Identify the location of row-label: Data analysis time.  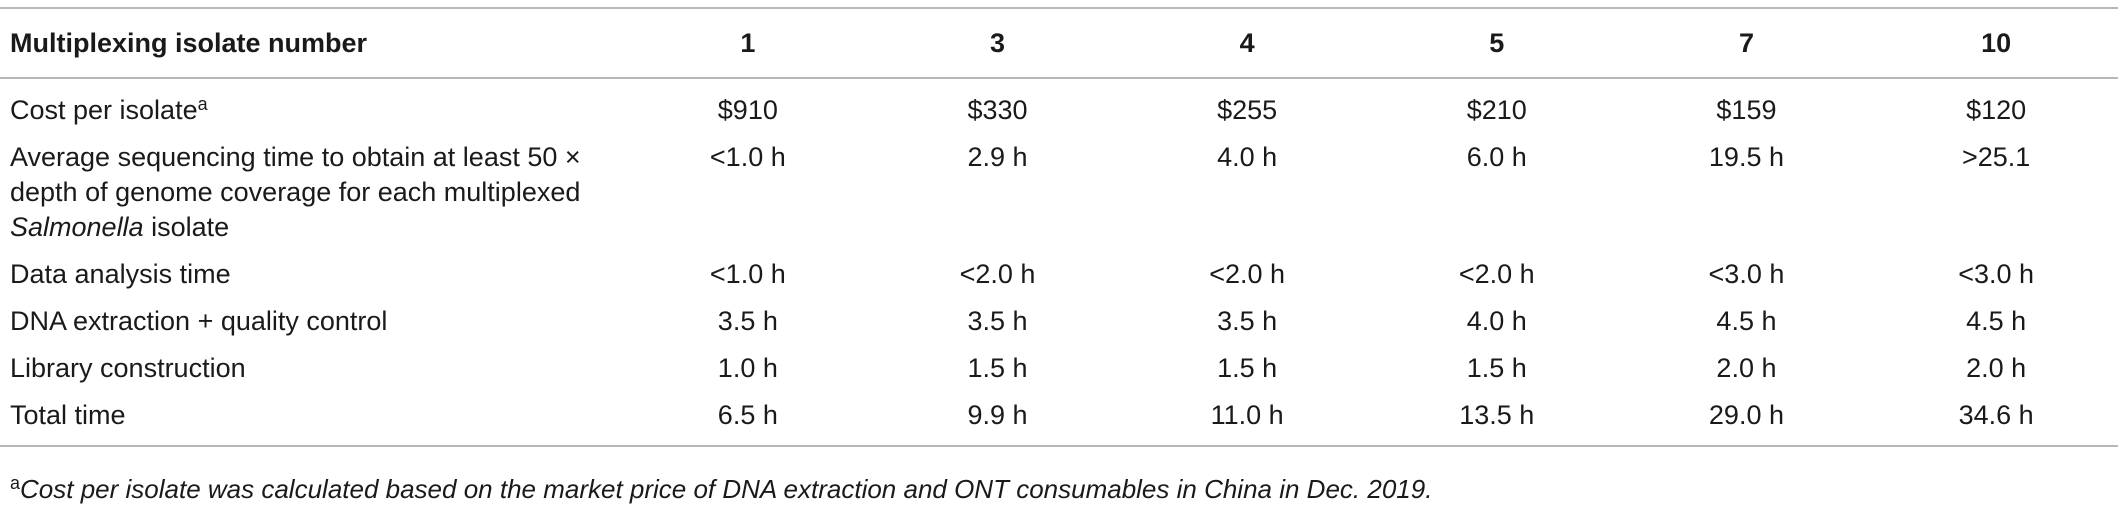
(310, 274).